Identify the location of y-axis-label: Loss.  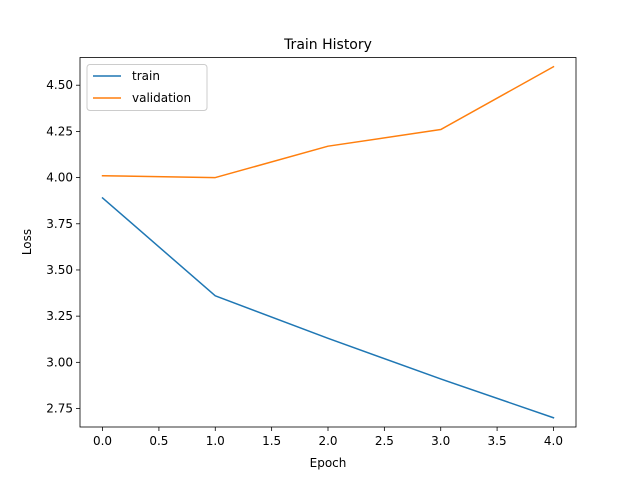
(27, 242).